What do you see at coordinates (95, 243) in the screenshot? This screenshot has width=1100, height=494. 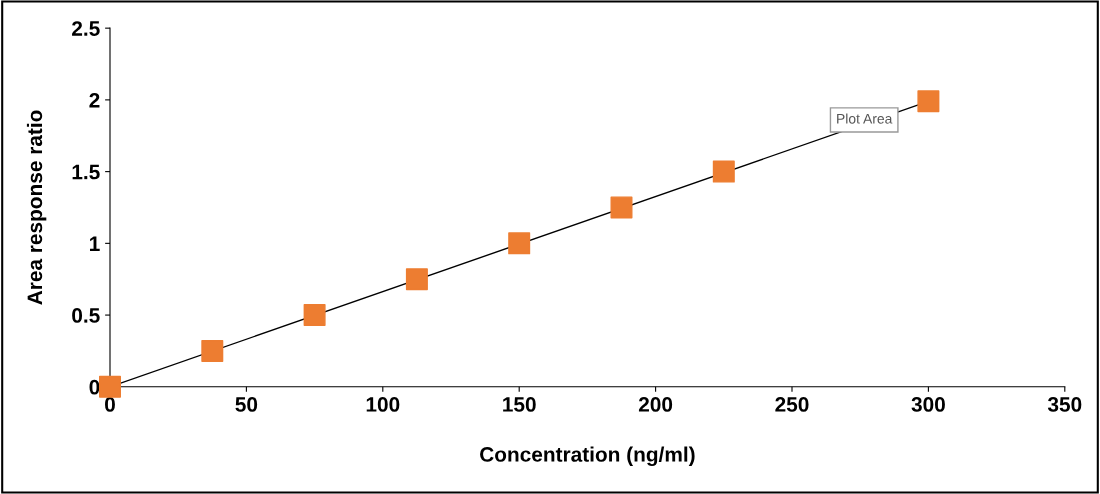 I see `y-tick-label: 1` at bounding box center [95, 243].